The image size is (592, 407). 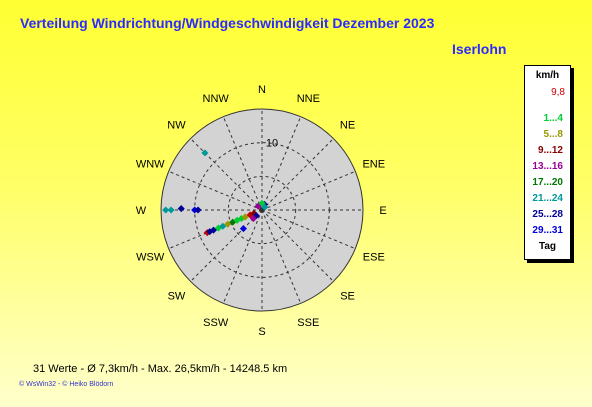 I want to click on grid-ring, so click(x=262, y=210).